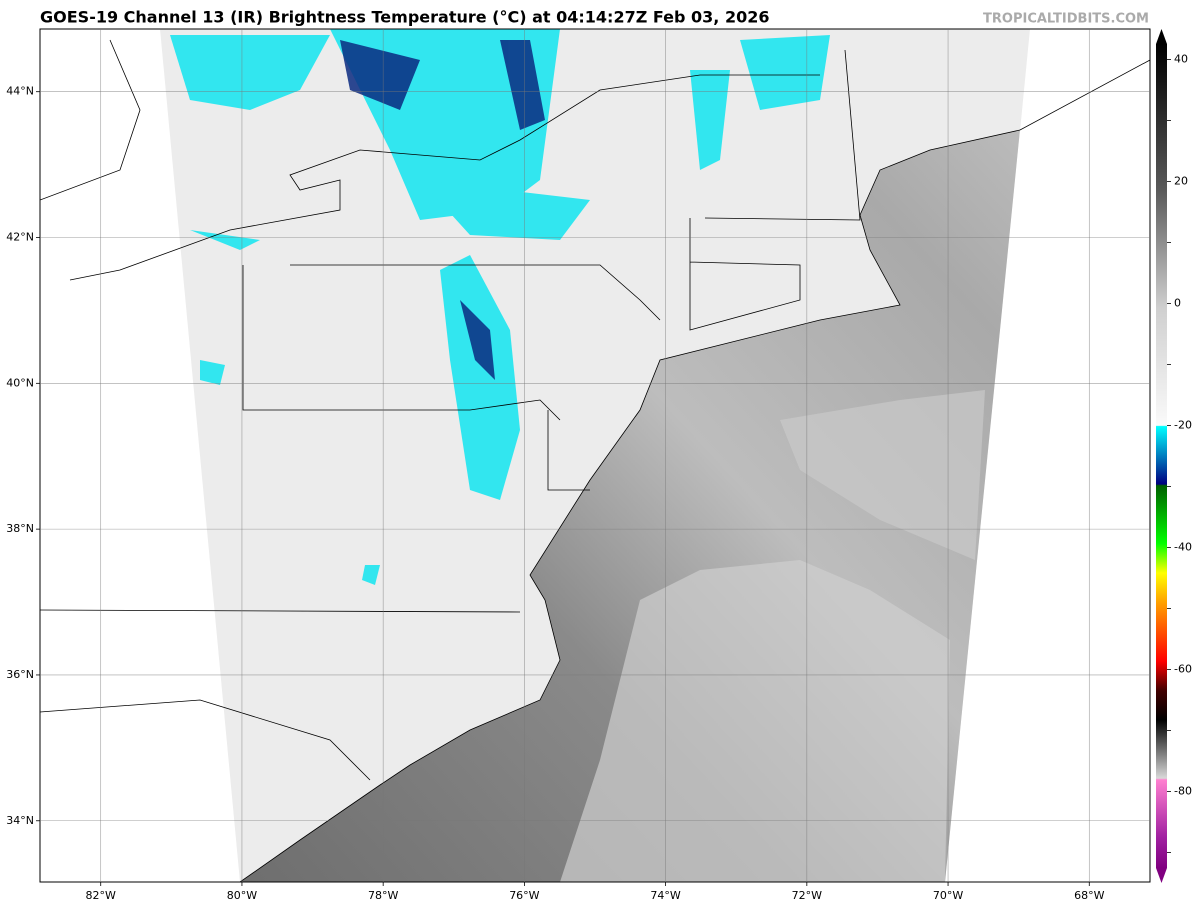  Describe the element at coordinates (20, 237) in the screenshot. I see `lat-tick-label: 42°N` at that location.